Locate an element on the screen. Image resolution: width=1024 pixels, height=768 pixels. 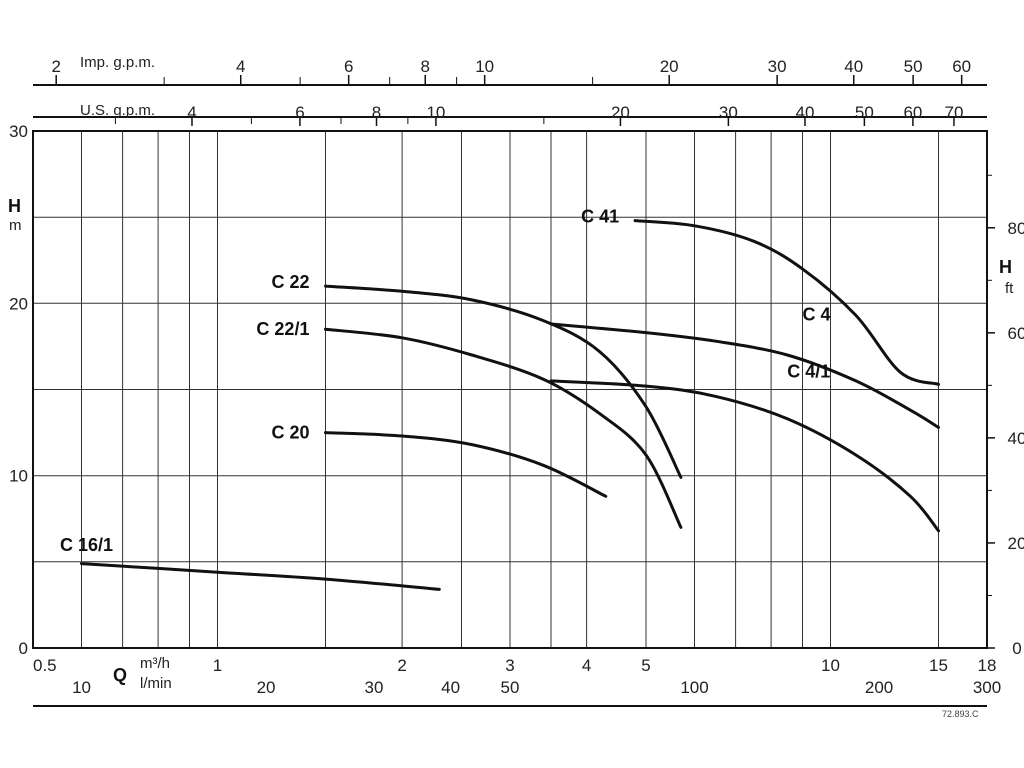
curve-label-c-22: C 22 is located at coordinates (290, 282).